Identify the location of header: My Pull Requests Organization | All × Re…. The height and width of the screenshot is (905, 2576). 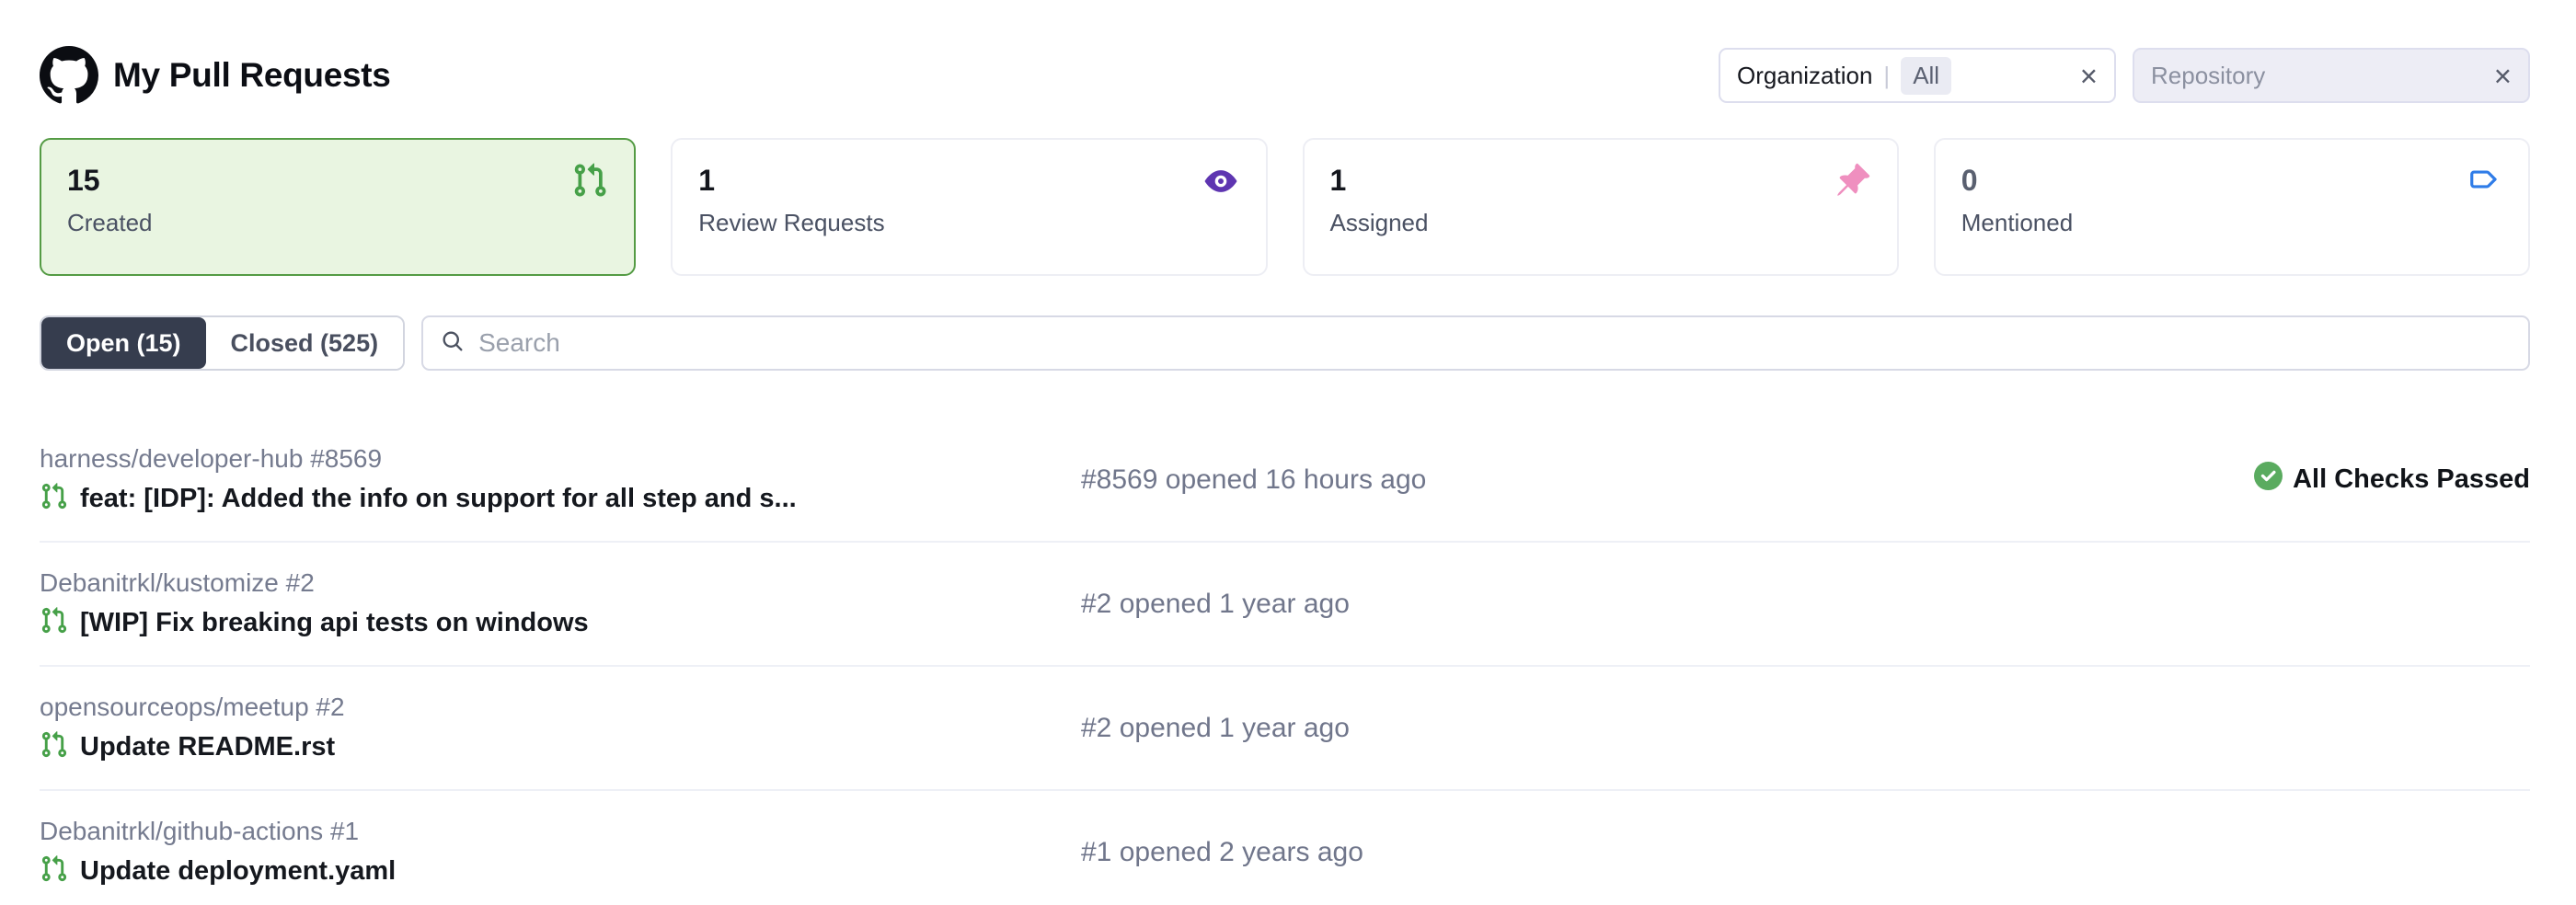
(1285, 75).